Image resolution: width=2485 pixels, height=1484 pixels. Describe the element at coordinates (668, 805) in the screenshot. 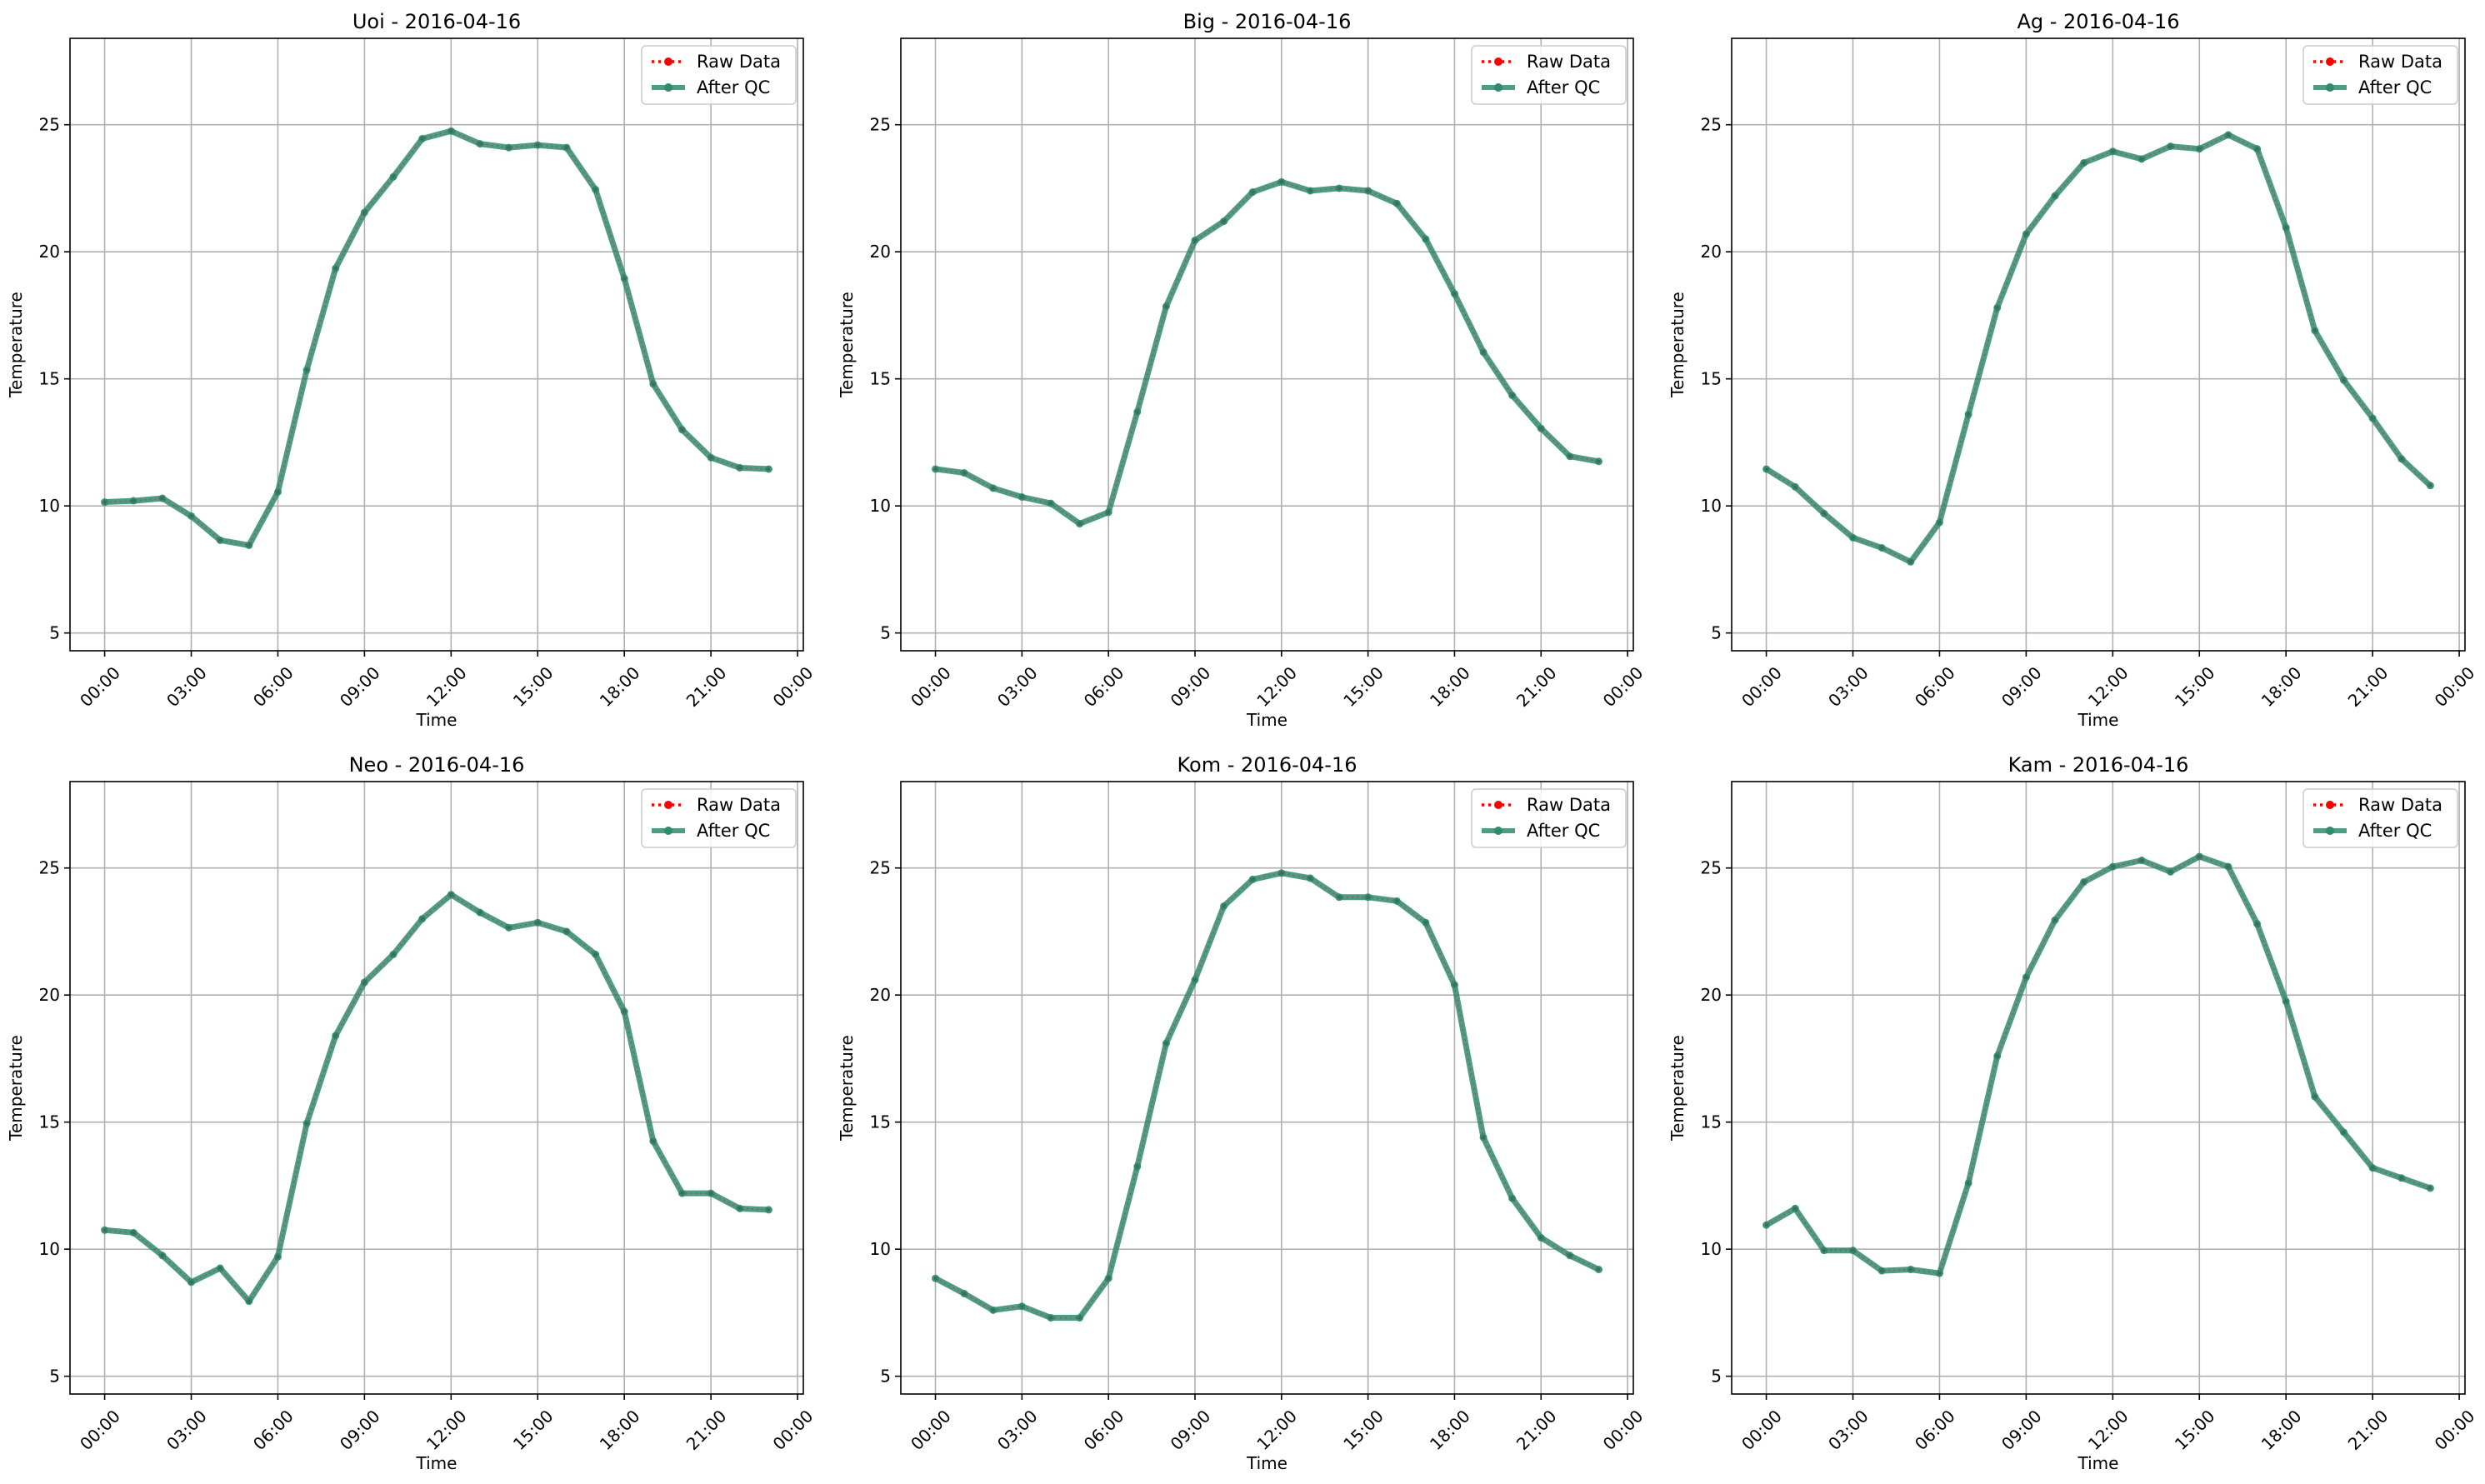

I see `legend-raw-data-marker` at that location.